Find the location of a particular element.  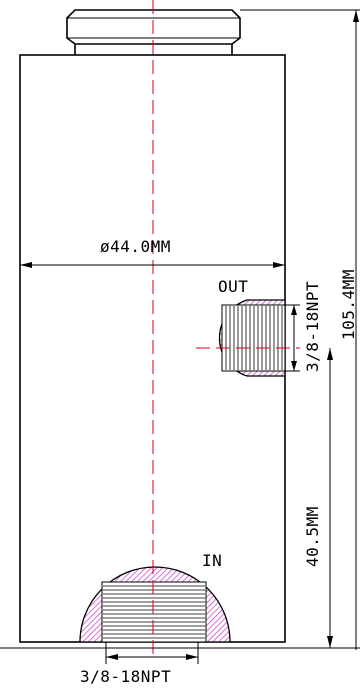

overall-height-dimension is located at coordinates (356, 330).